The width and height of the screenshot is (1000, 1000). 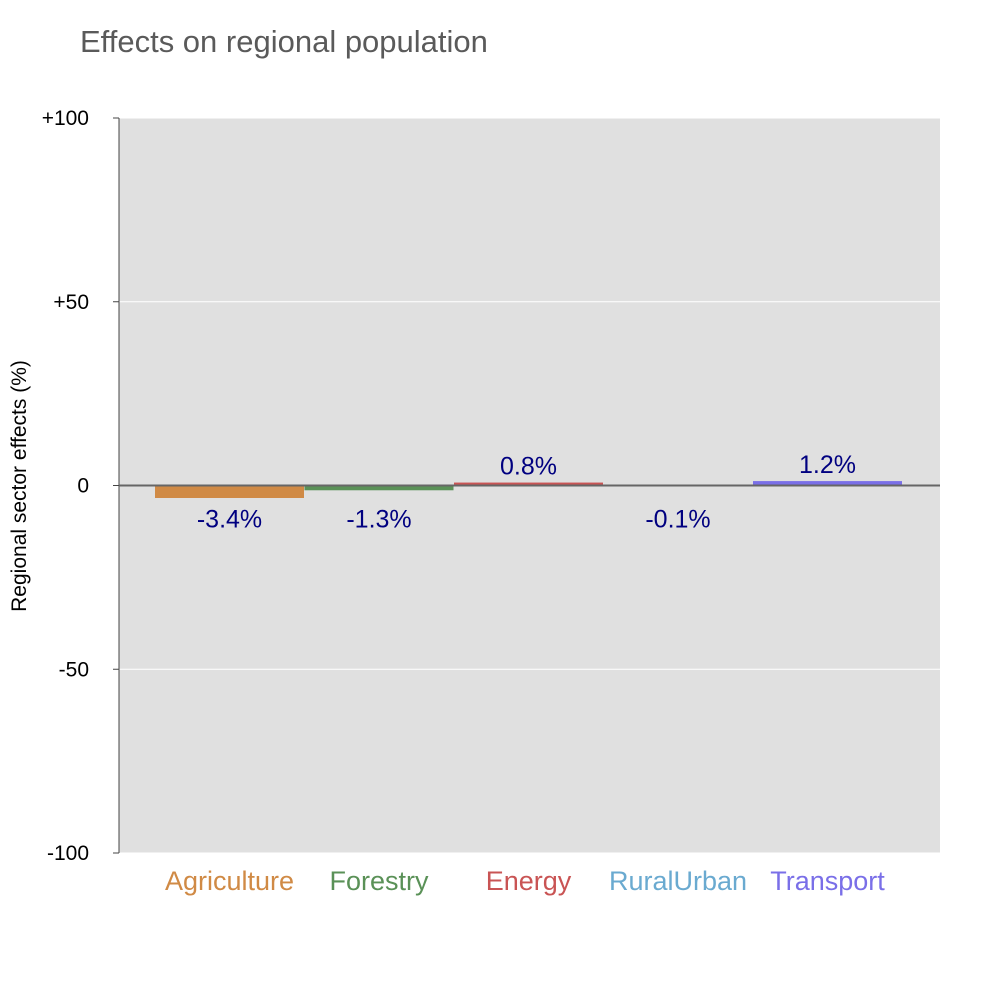 What do you see at coordinates (19, 486) in the screenshot?
I see `y-axis-label: Regional sector effects (%)` at bounding box center [19, 486].